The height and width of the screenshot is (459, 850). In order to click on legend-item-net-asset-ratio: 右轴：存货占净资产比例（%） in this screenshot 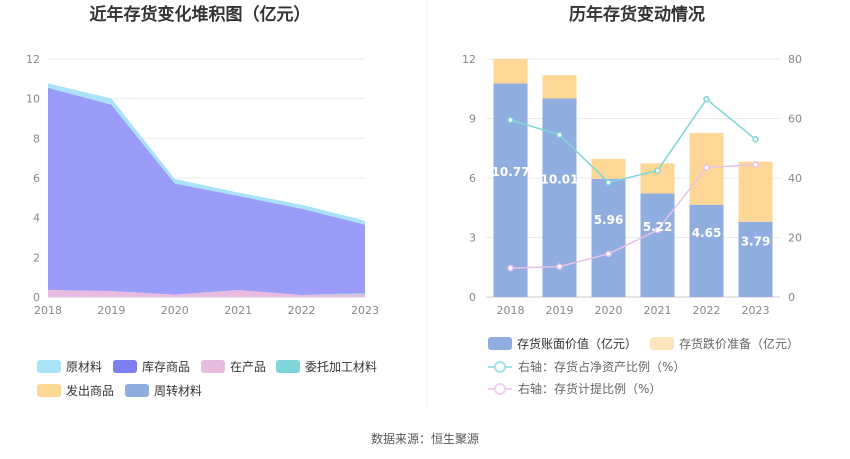, I will do `click(586, 366)`.